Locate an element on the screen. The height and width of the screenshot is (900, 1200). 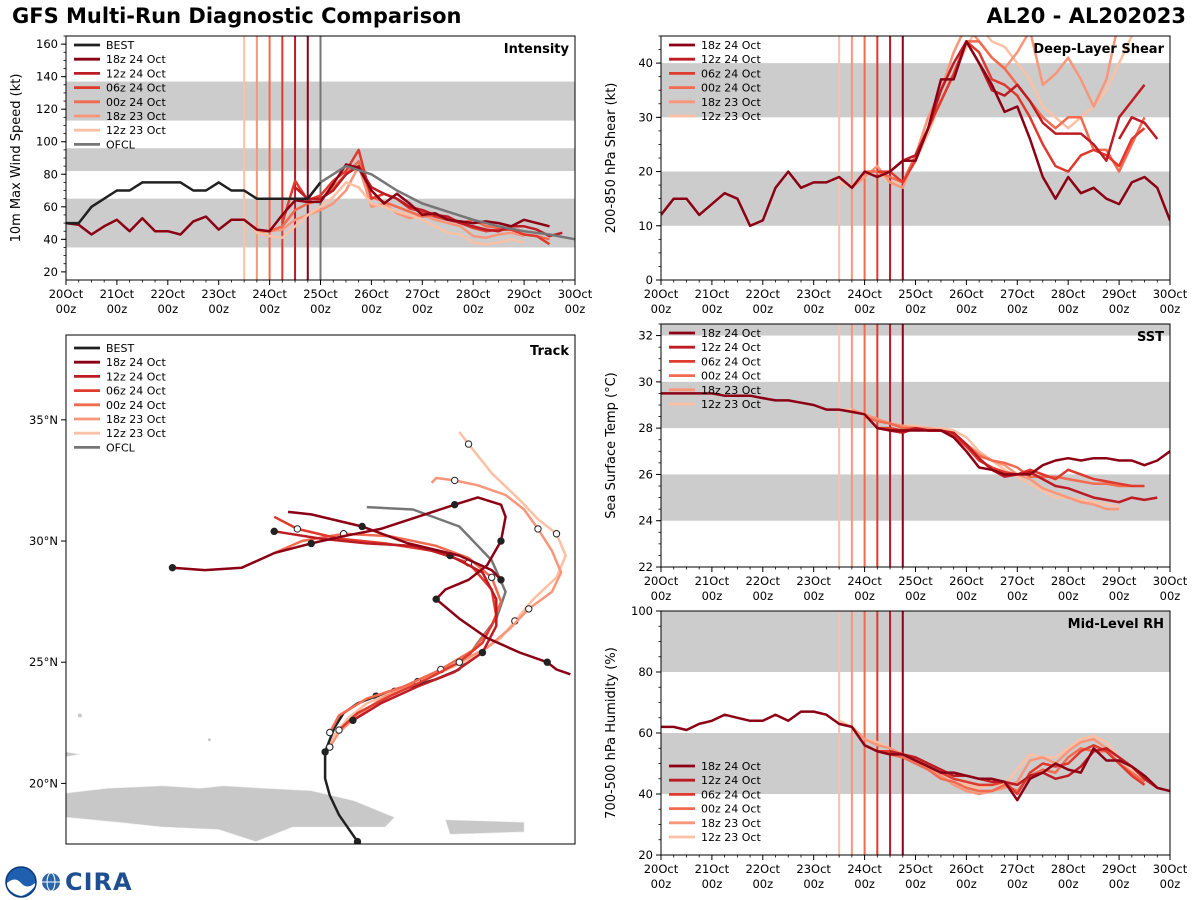
logo-text: CIRA is located at coordinates (99, 882).